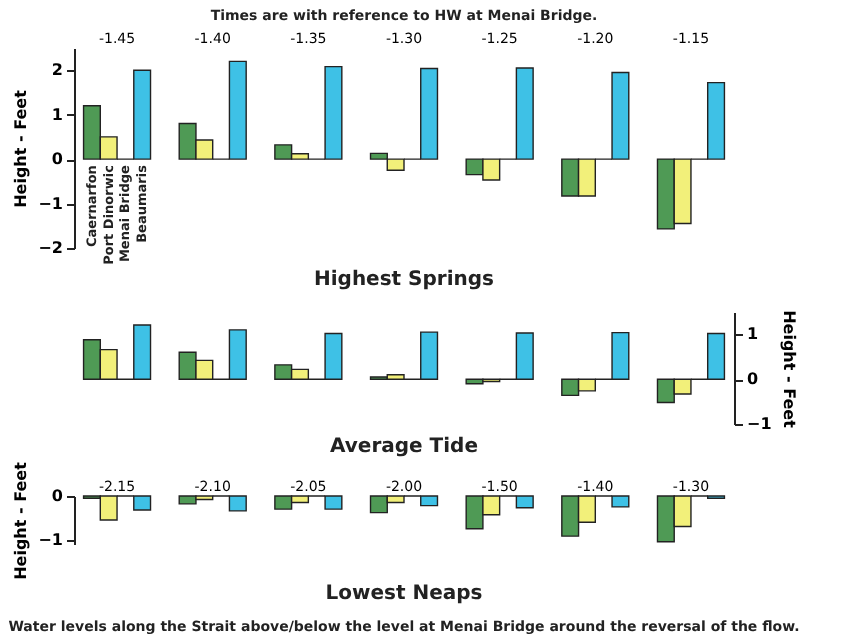 Image resolution: width=850 pixels, height=640 pixels. What do you see at coordinates (760, 424) in the screenshot?
I see `y2-tick-label: −1` at bounding box center [760, 424].